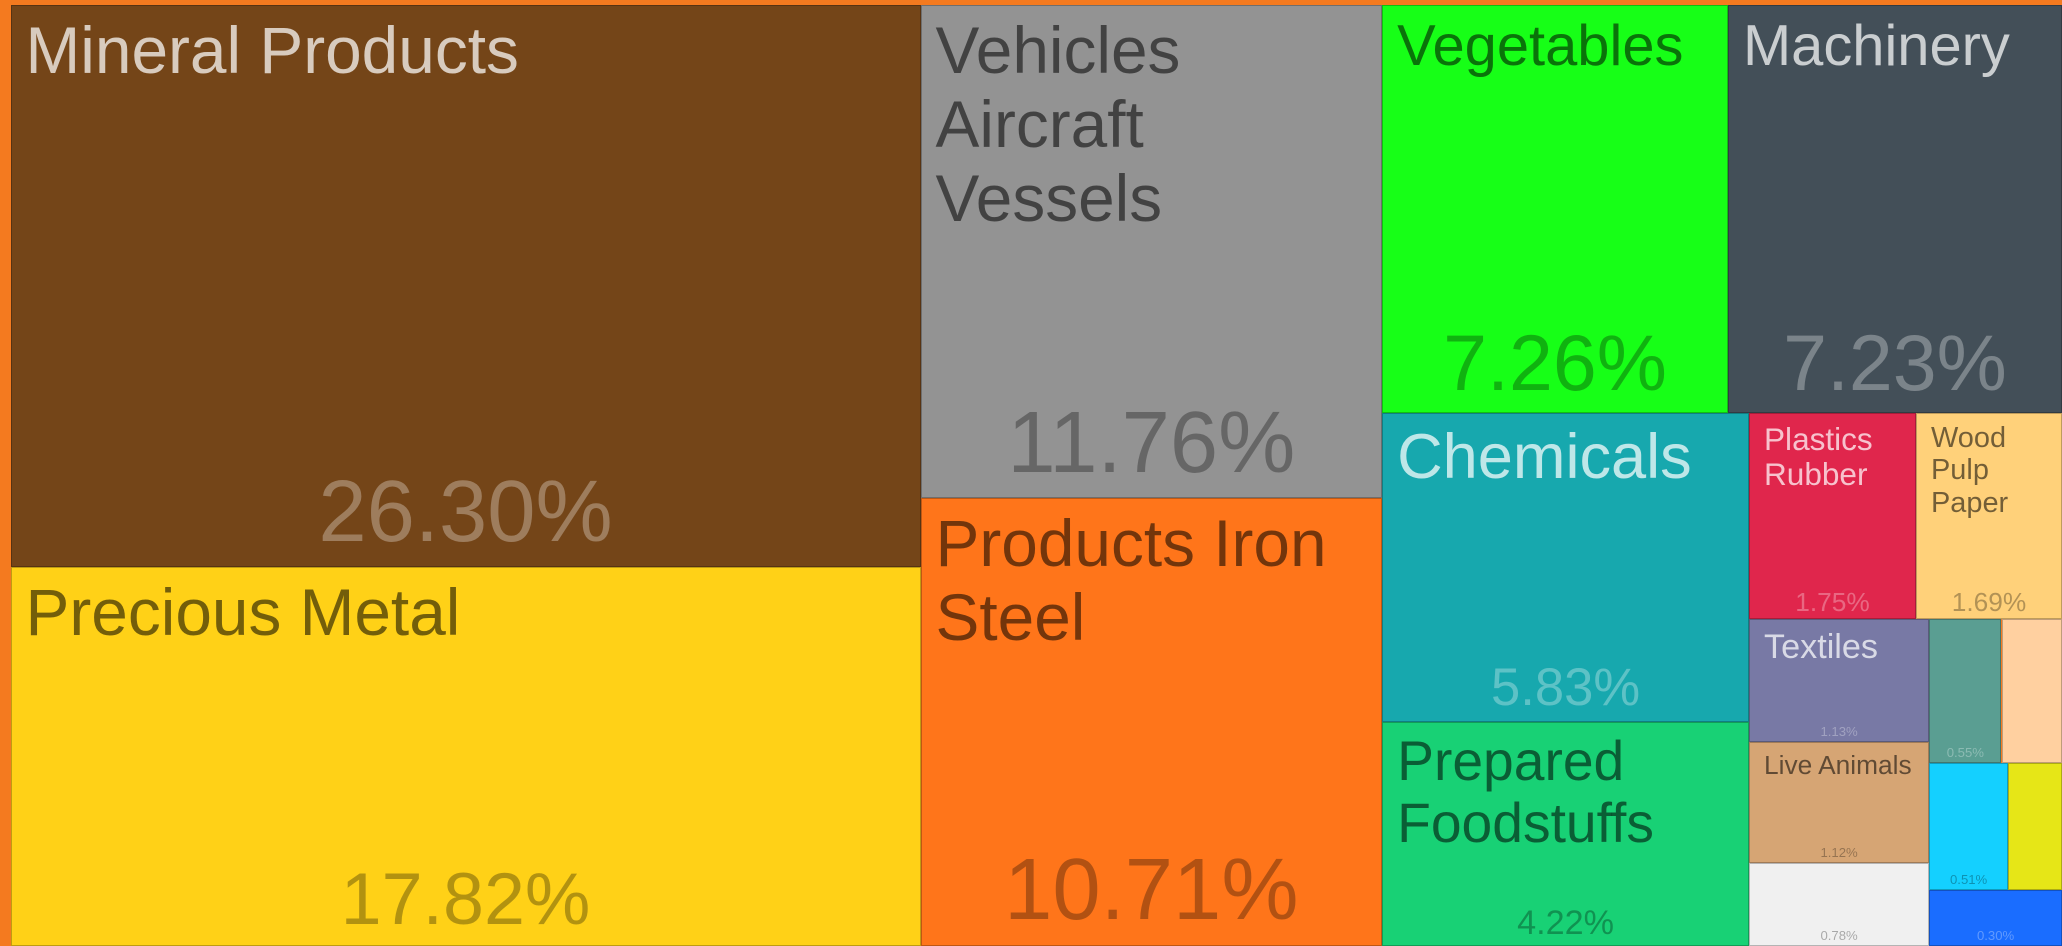  What do you see at coordinates (1555, 209) in the screenshot?
I see `tile: Vegetables 7.26%` at bounding box center [1555, 209].